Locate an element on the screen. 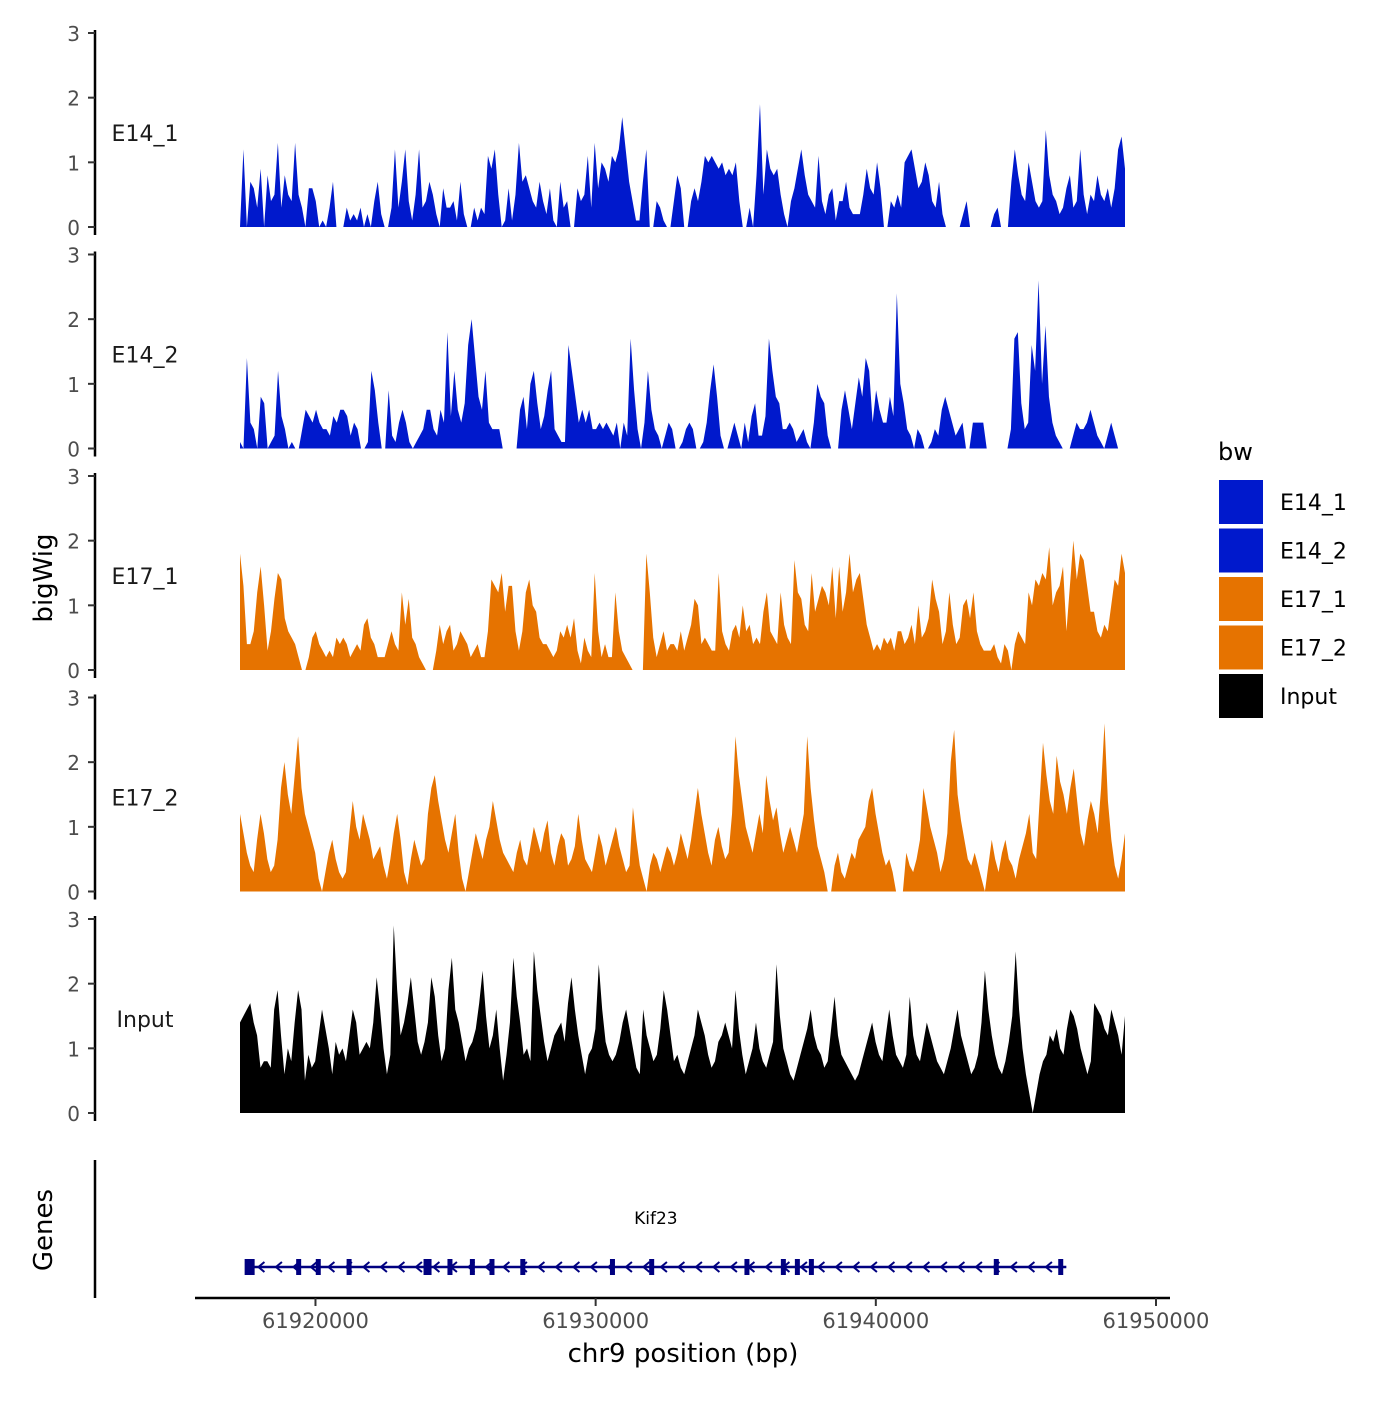 The width and height of the screenshot is (1400, 1404). legend-item: Input is located at coordinates (1278, 696).